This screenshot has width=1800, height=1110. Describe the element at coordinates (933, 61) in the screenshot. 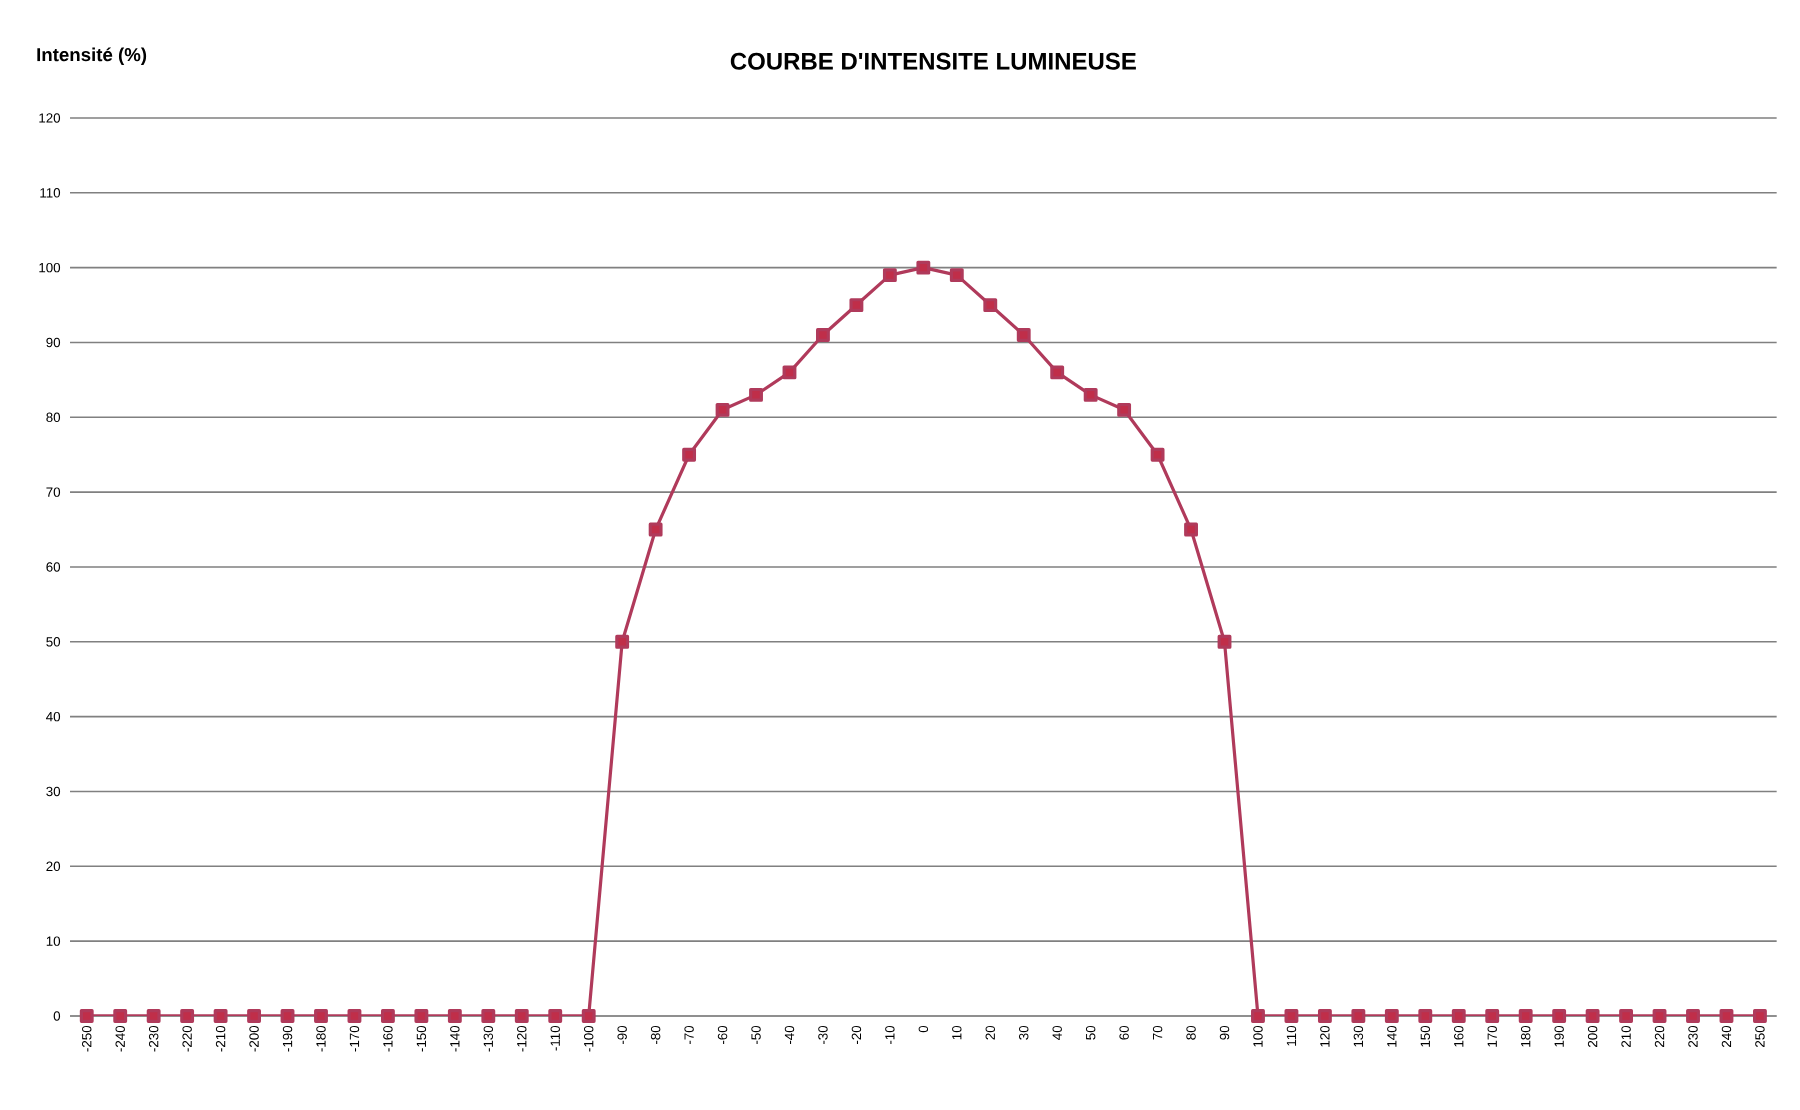

I see `chart-title: COURBE D'INTENSITE LUMINEUSE` at that location.